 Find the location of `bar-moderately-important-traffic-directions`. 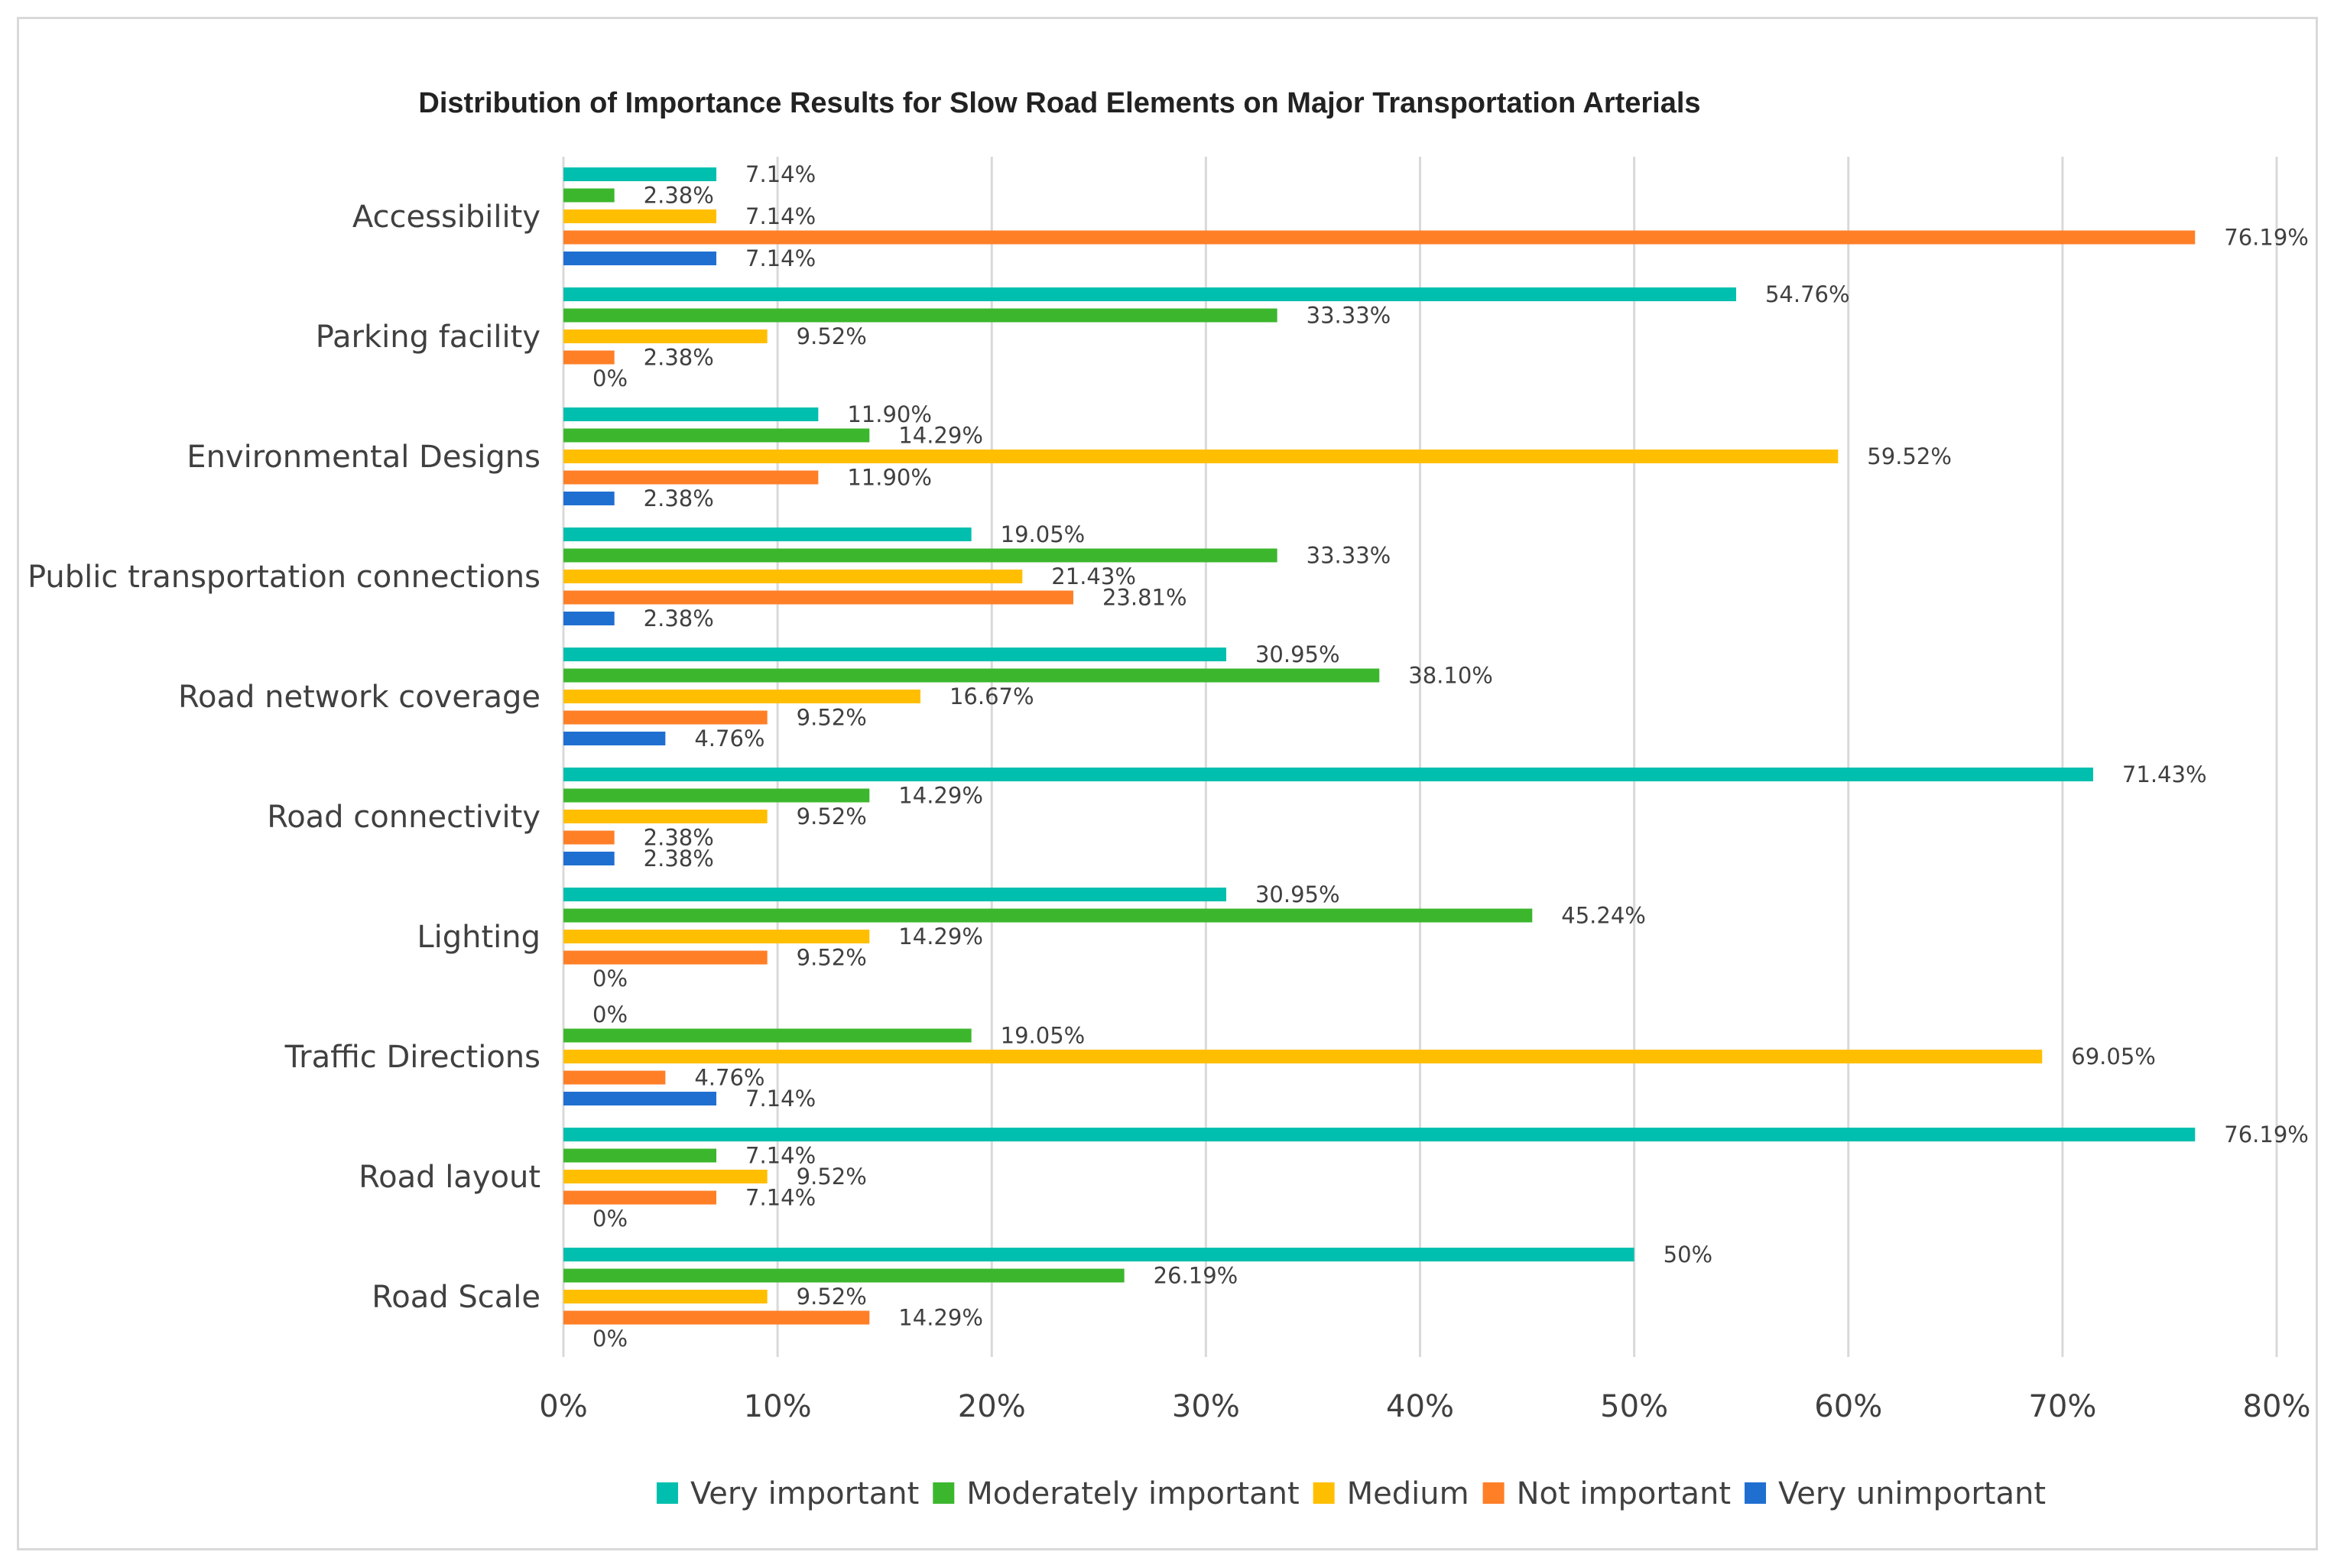

bar-moderately-important-traffic-directions is located at coordinates (767, 1035).